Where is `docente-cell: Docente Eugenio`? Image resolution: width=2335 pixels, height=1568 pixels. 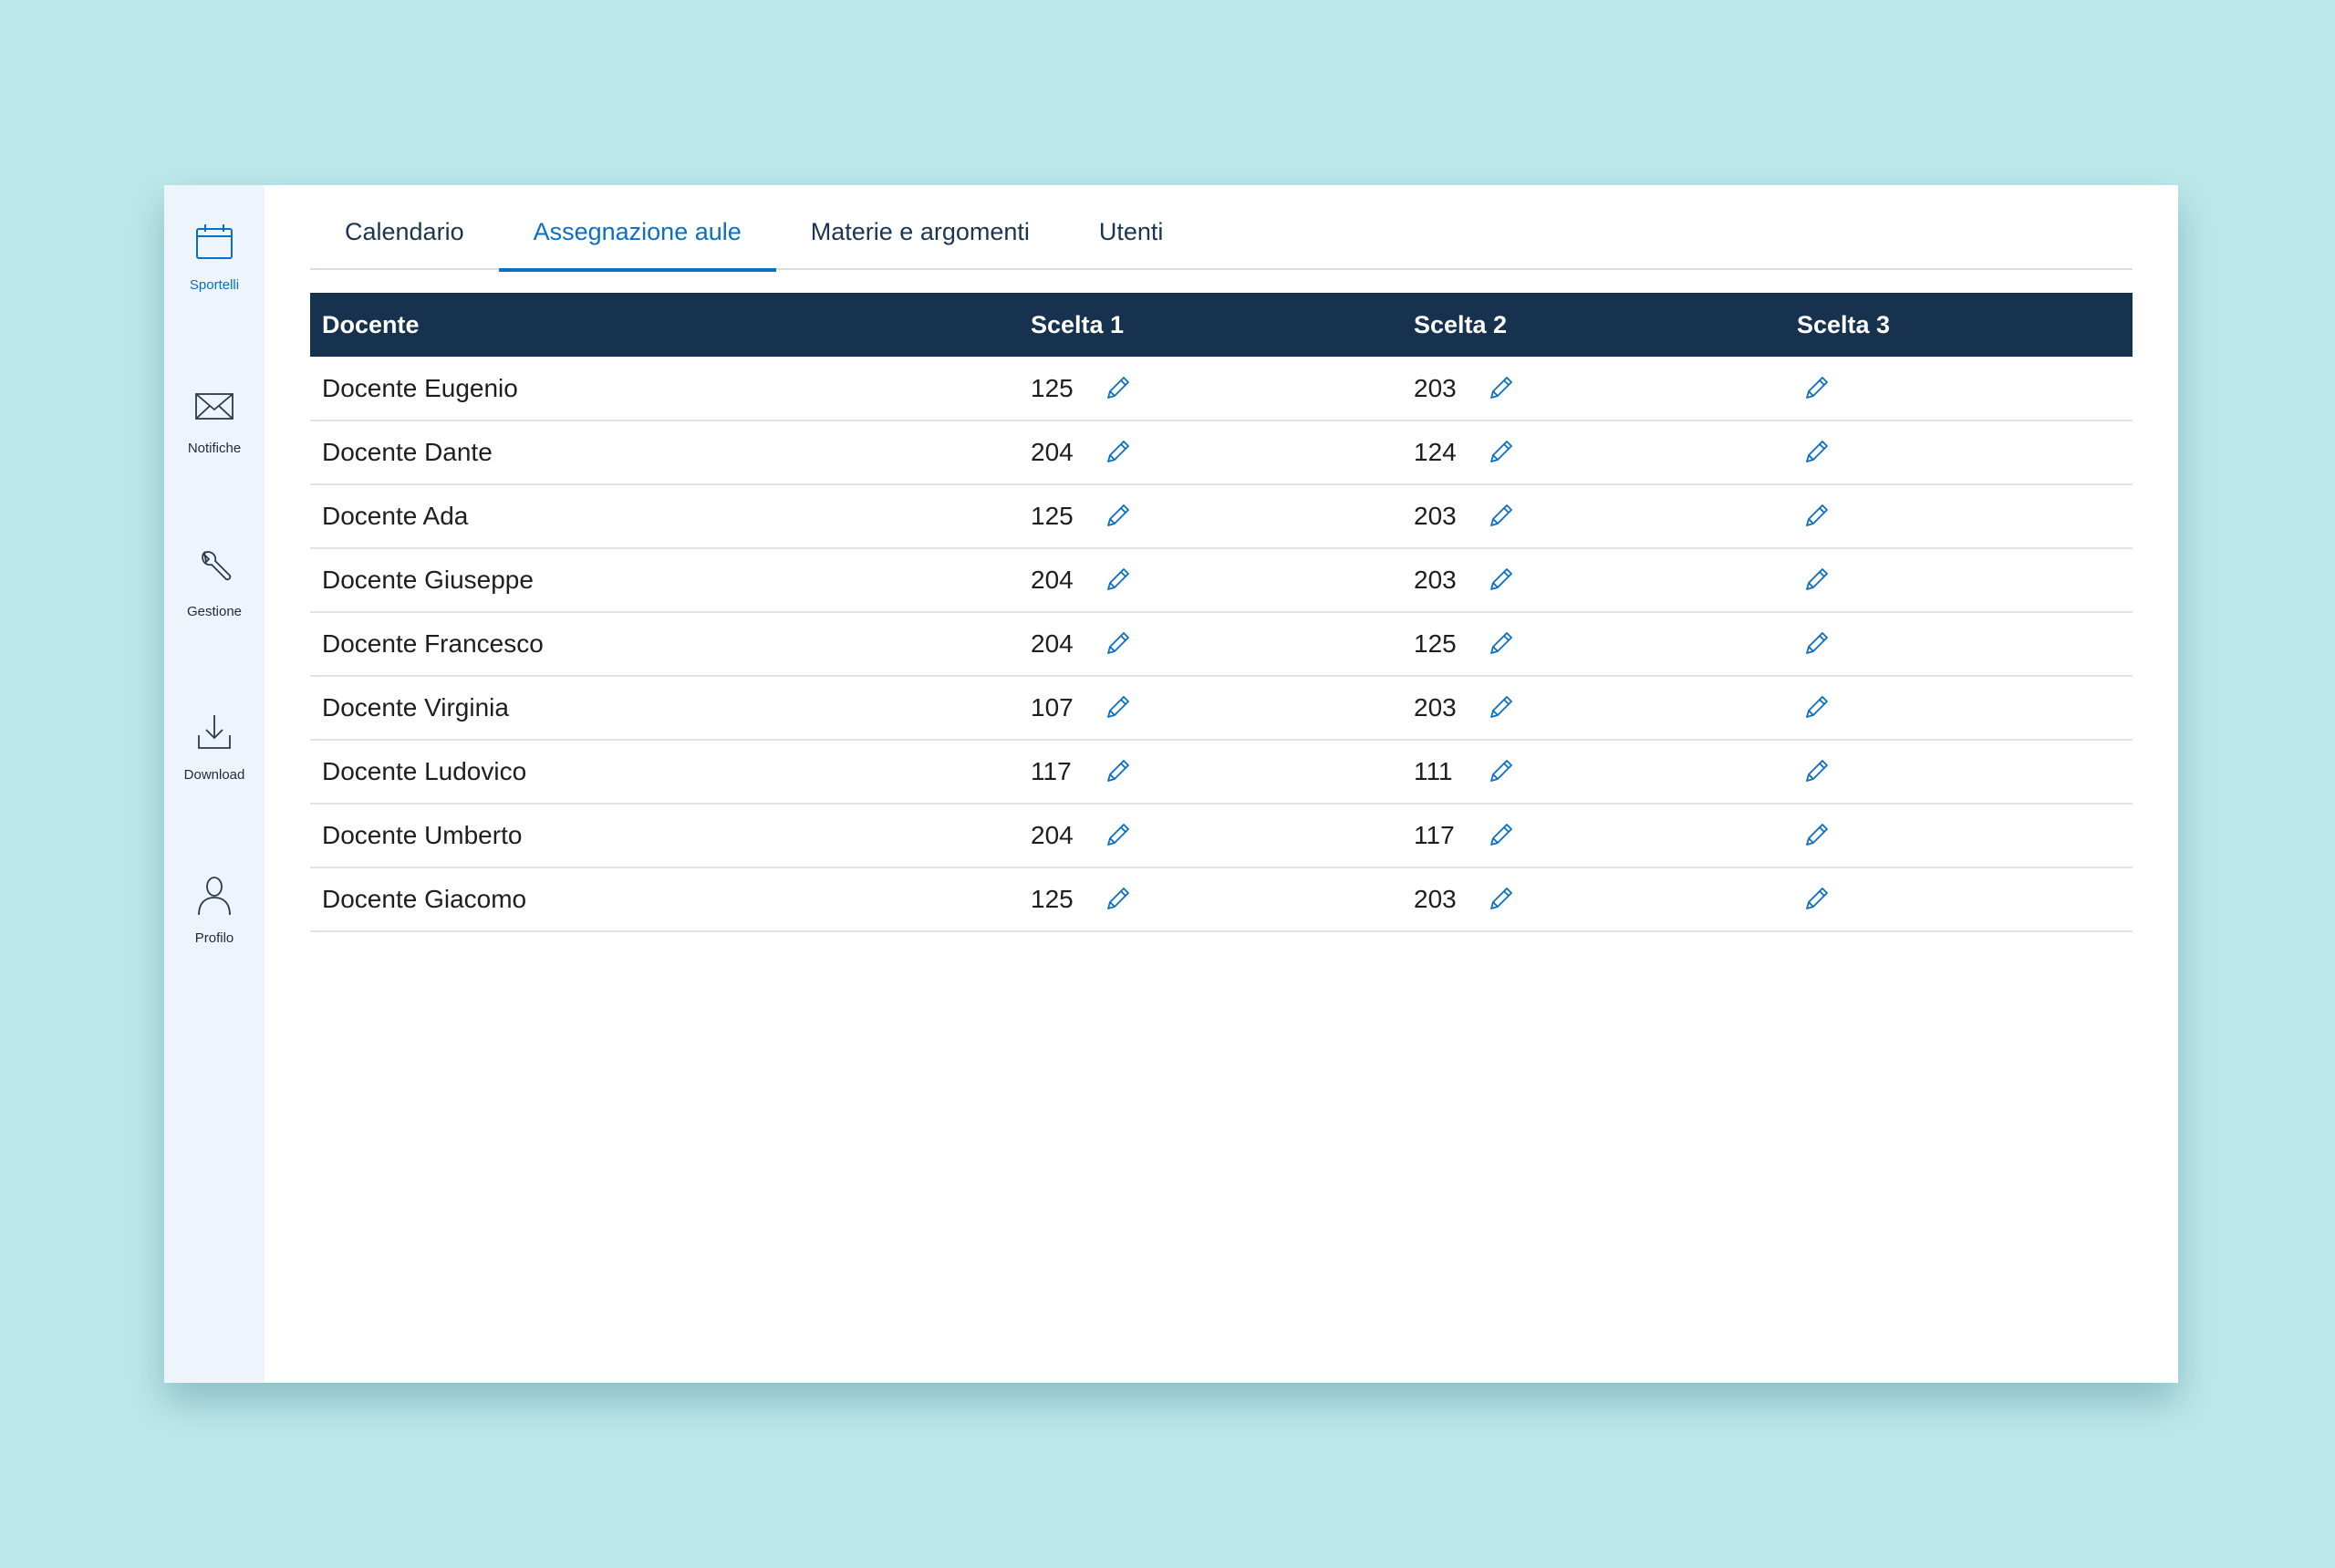 docente-cell: Docente Eugenio is located at coordinates (420, 387).